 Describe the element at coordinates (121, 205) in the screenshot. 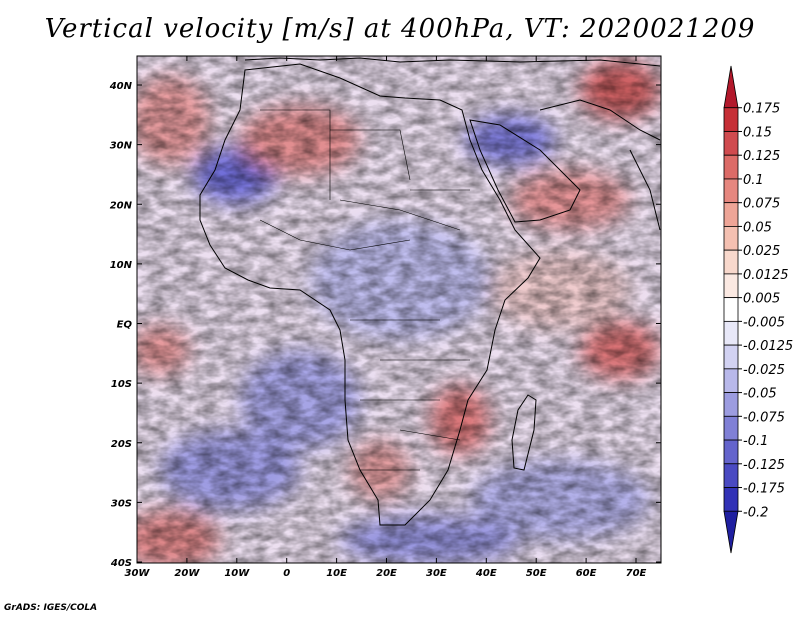

I see `lat-tick-label: 20N` at that location.